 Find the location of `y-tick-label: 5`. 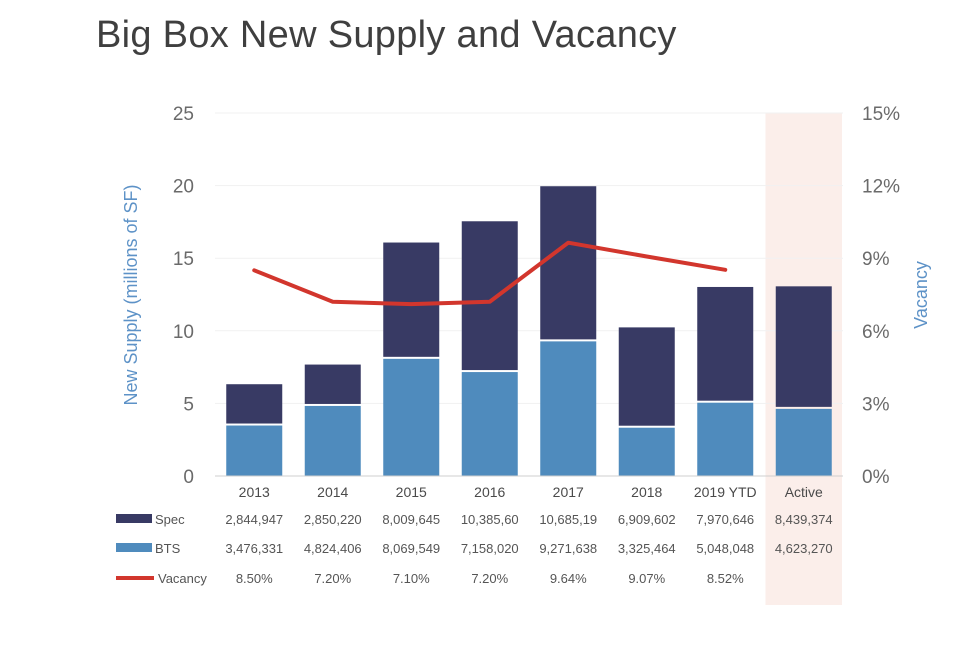

y-tick-label: 5 is located at coordinates (188, 404).